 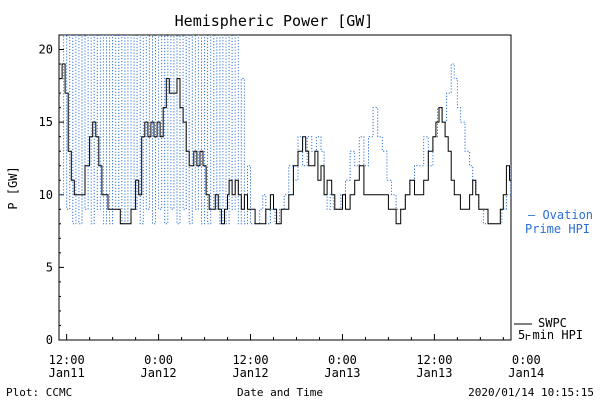 What do you see at coordinates (67, 373) in the screenshot?
I see `x-tick-date: Jan11` at bounding box center [67, 373].